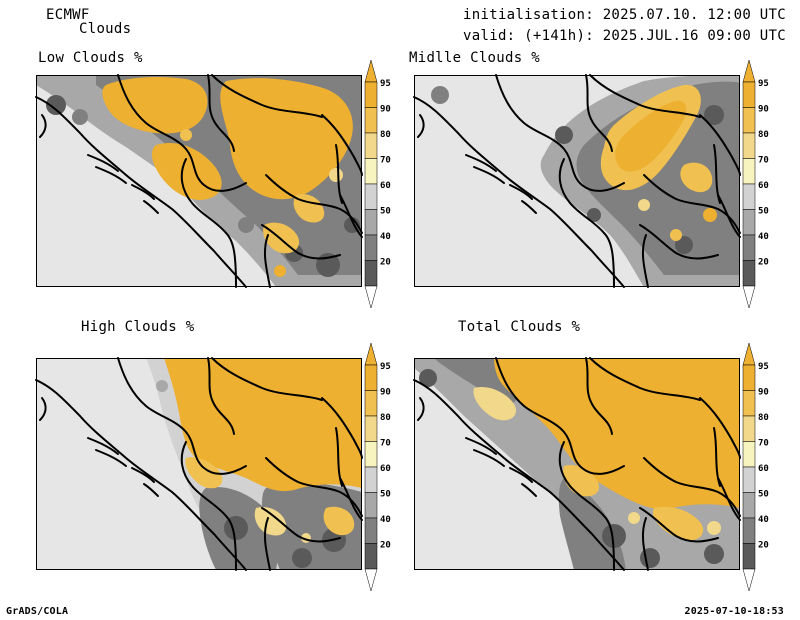 The height and width of the screenshot is (620, 800). Describe the element at coordinates (105, 29) in the screenshot. I see `field-name: Clouds` at that location.